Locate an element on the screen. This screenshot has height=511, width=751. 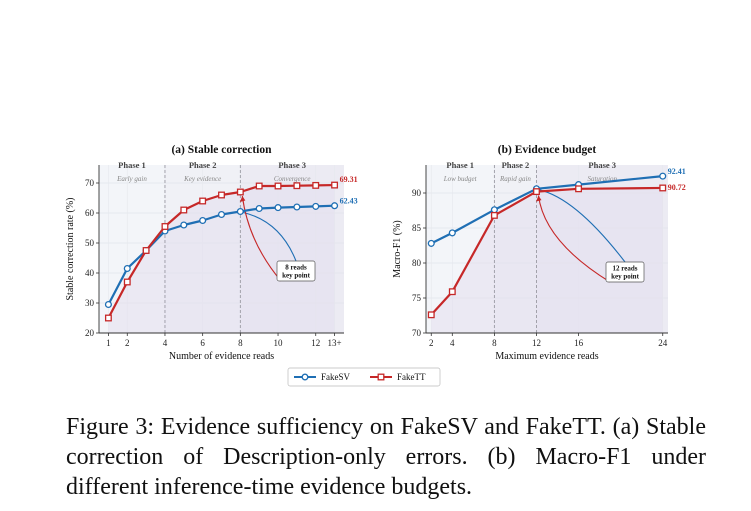
y-axis-label: Macro-F1 (%) is located at coordinates (397, 248).